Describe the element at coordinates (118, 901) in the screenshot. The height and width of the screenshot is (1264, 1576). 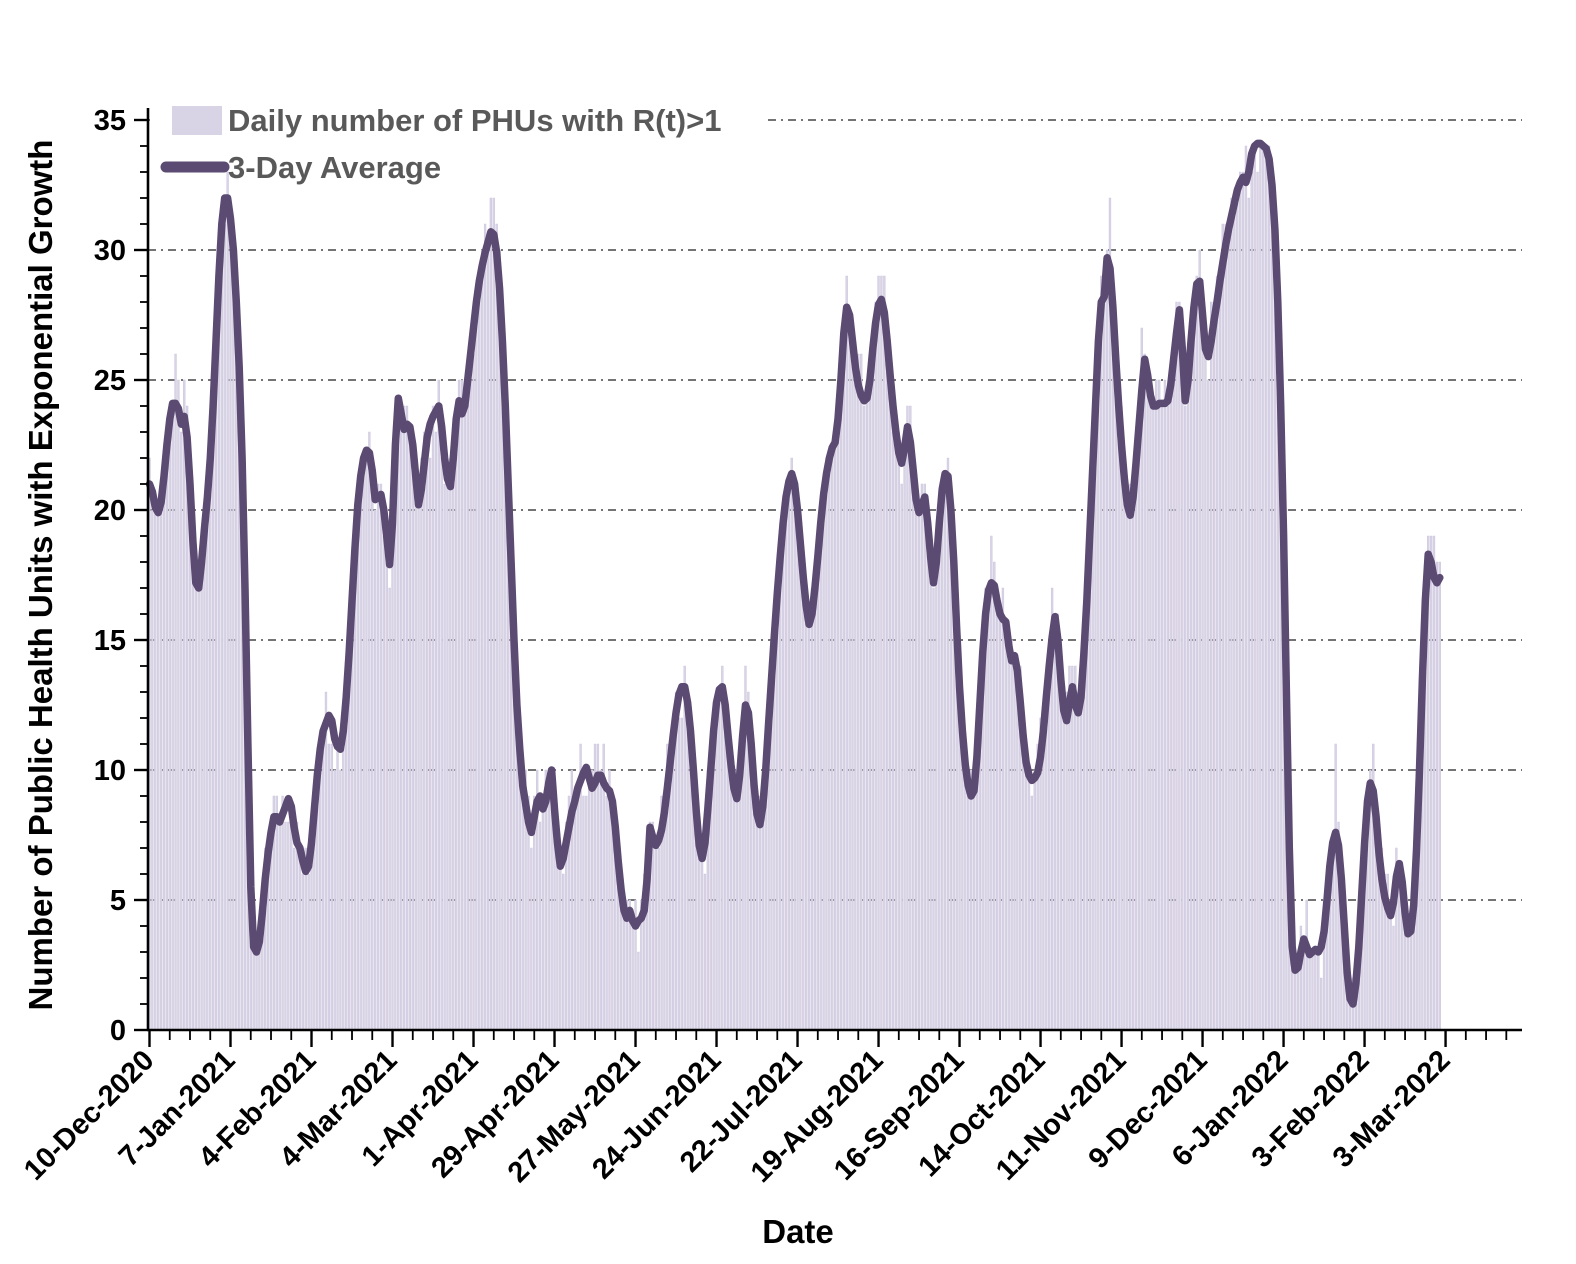
I see `y-tick-label: 5` at that location.